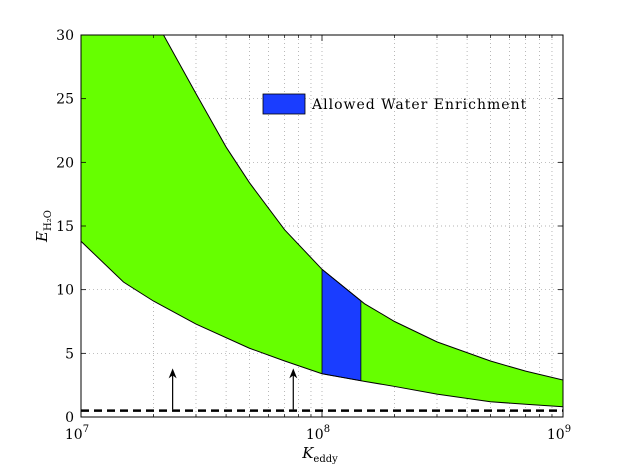  What do you see at coordinates (65, 163) in the screenshot?
I see `y-tick-label: 20` at bounding box center [65, 163].